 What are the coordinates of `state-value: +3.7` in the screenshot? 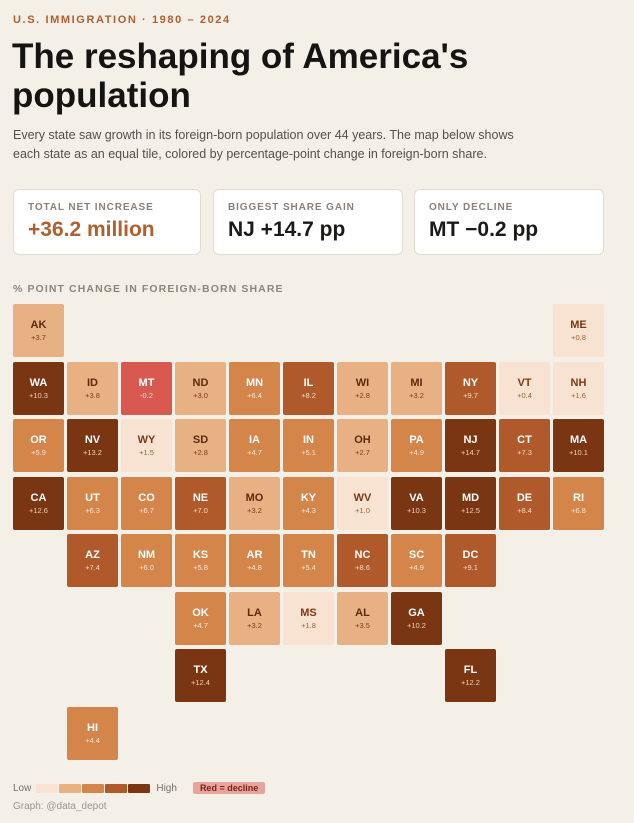 It's located at (38, 337).